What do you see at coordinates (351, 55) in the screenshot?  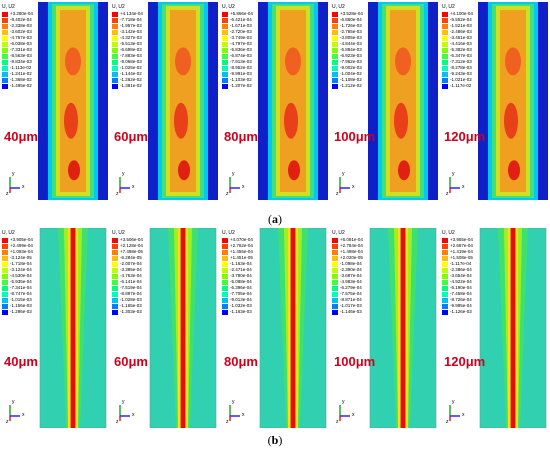 I see `legend-value: -6.923e-03` at bounding box center [351, 55].